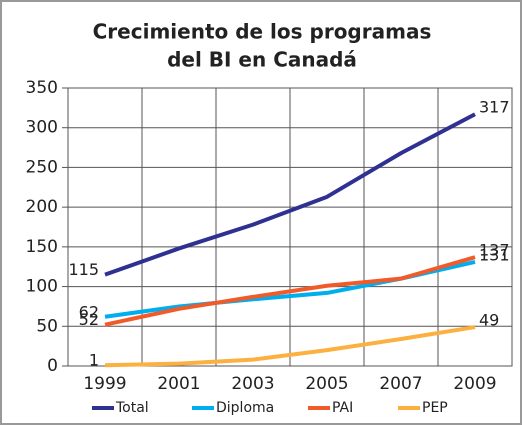  What do you see at coordinates (42, 88) in the screenshot?
I see `y-tick-label: 350` at bounding box center [42, 88].